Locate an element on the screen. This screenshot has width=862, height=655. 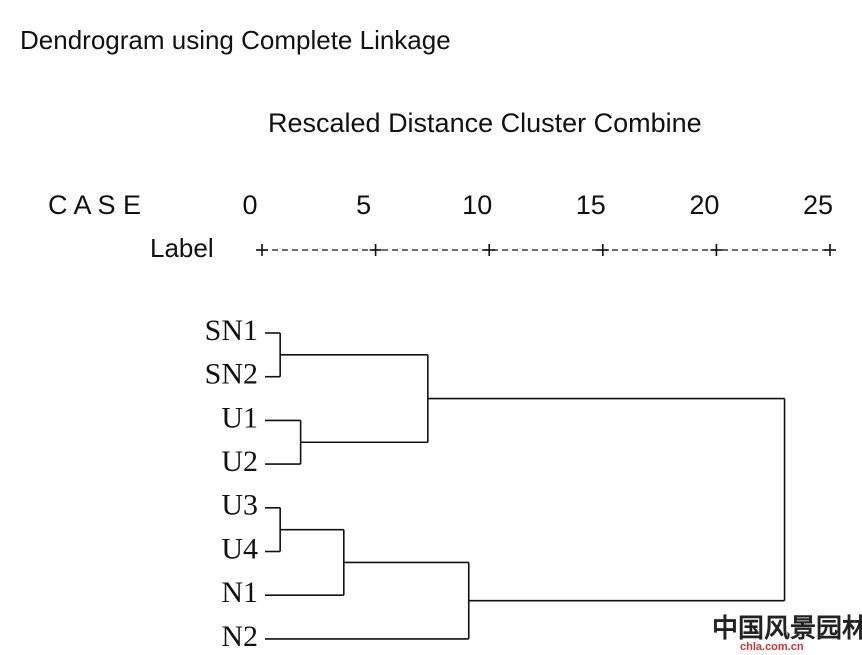
x-axis-label: Rescaled Distance Cluster Combine is located at coordinates (485, 123).